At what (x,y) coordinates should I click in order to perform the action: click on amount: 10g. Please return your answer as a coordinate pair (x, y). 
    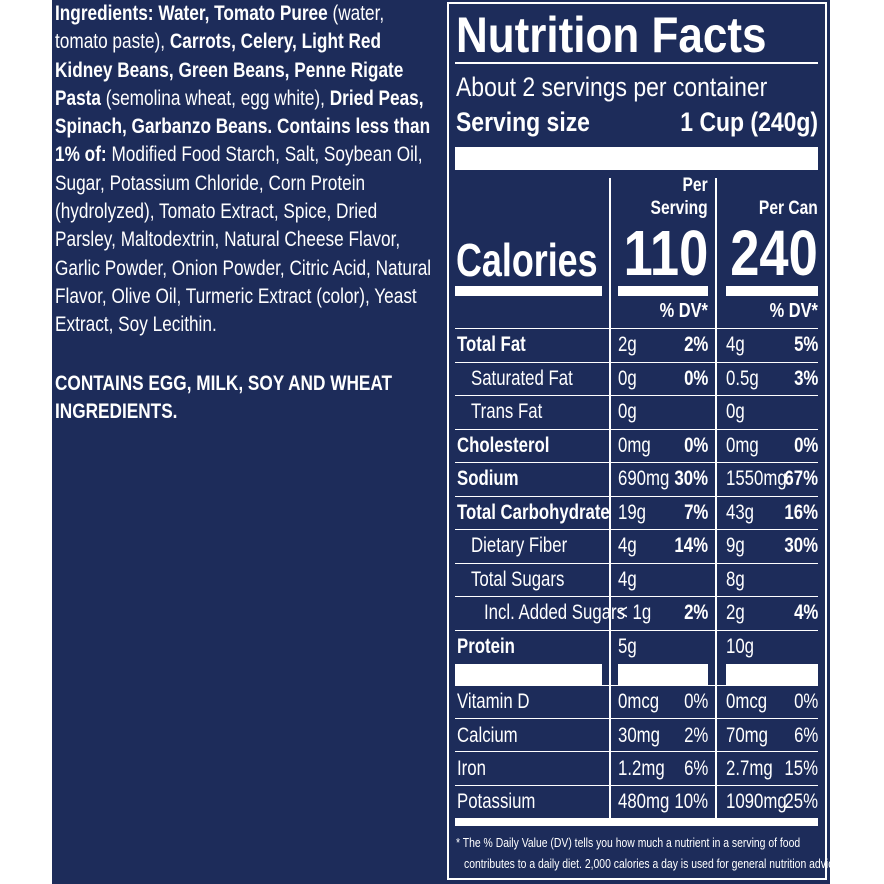
    Looking at the image, I should click on (740, 646).